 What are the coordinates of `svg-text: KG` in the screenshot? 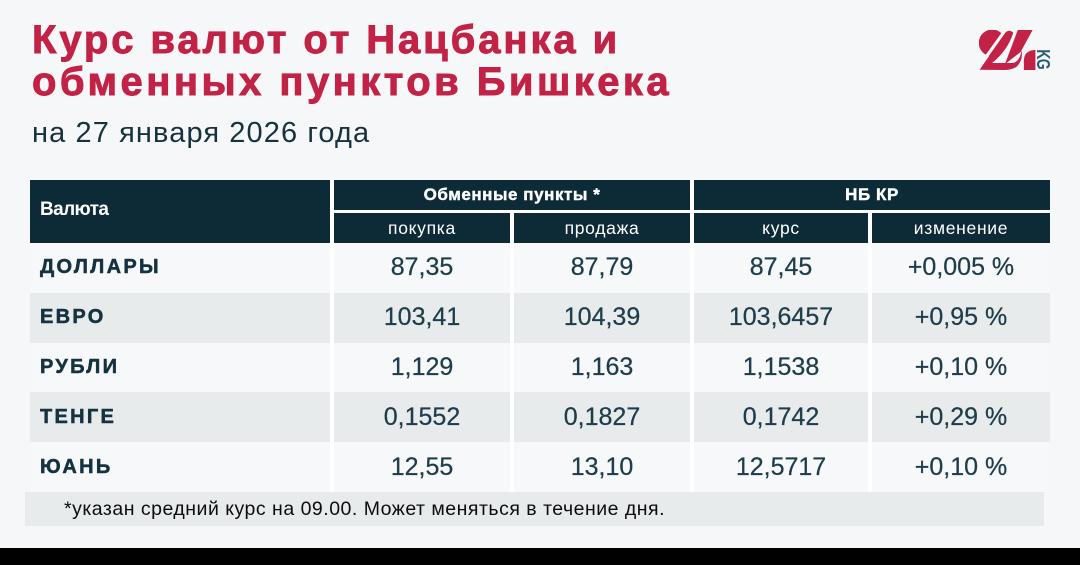 It's located at (1041, 59).